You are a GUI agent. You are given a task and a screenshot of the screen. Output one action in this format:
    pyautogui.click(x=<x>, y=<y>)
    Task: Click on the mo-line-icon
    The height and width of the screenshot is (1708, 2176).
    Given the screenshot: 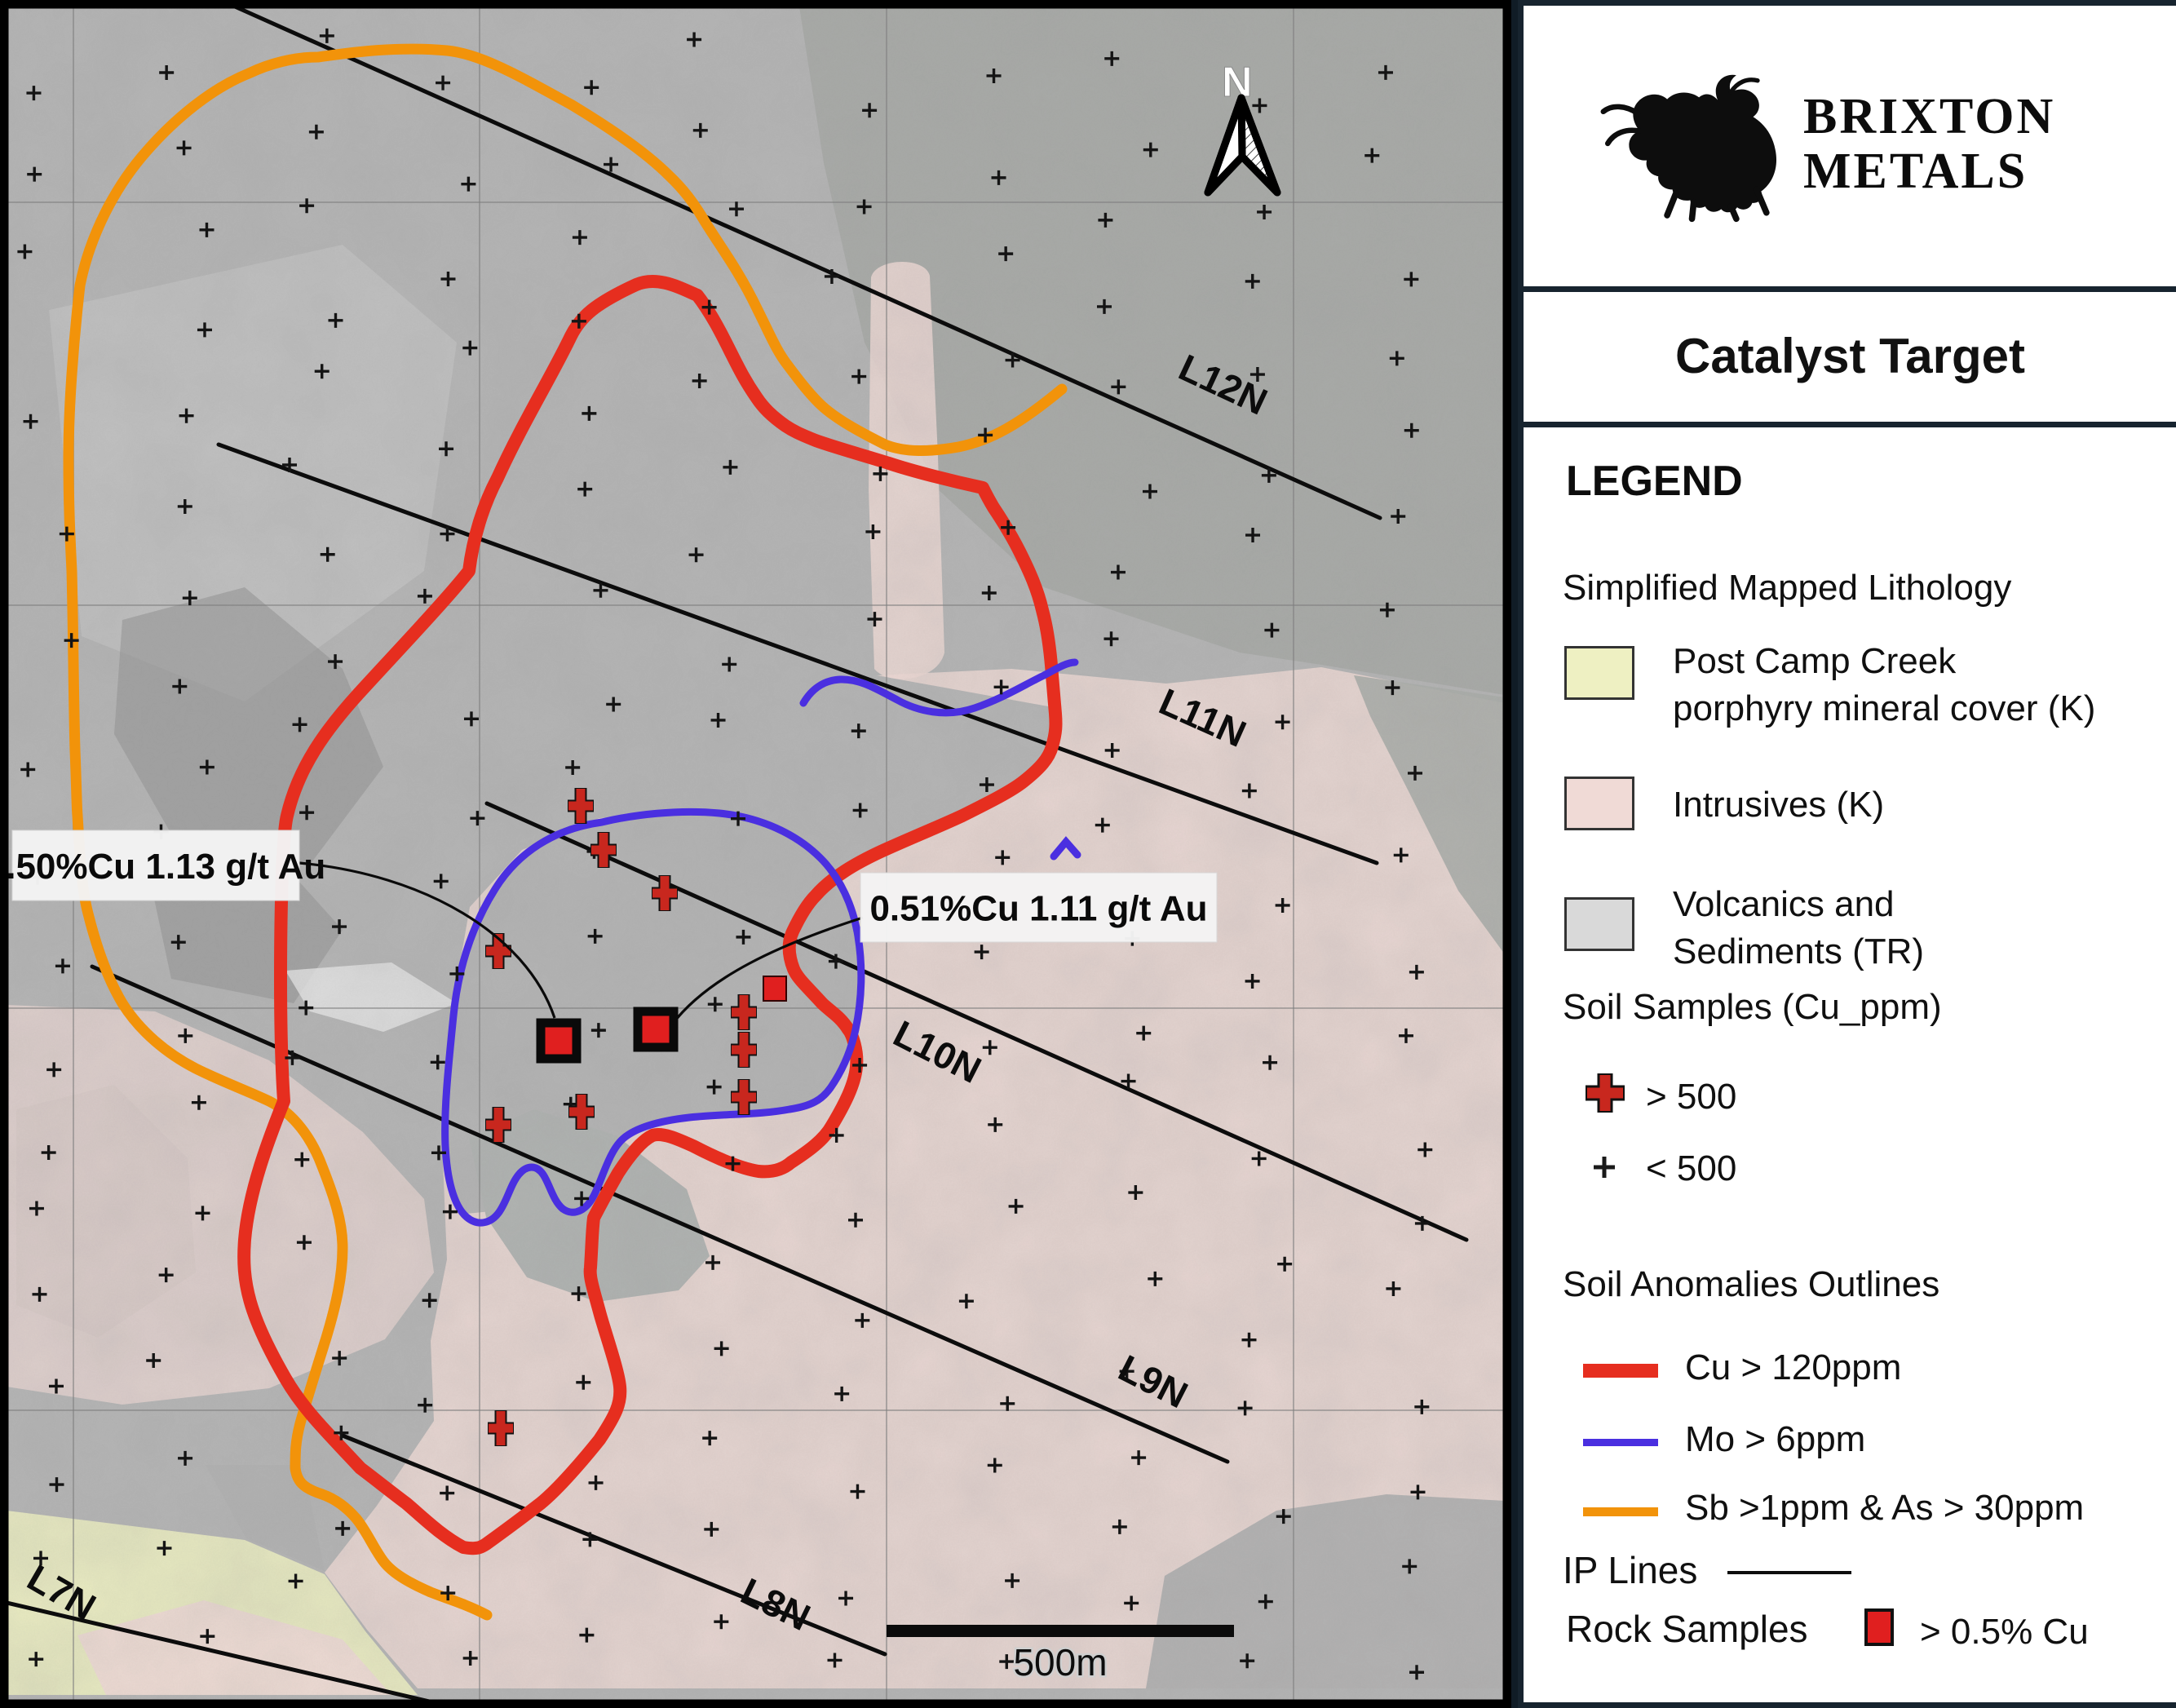 What is the action you would take?
    pyautogui.click(x=1620, y=1442)
    